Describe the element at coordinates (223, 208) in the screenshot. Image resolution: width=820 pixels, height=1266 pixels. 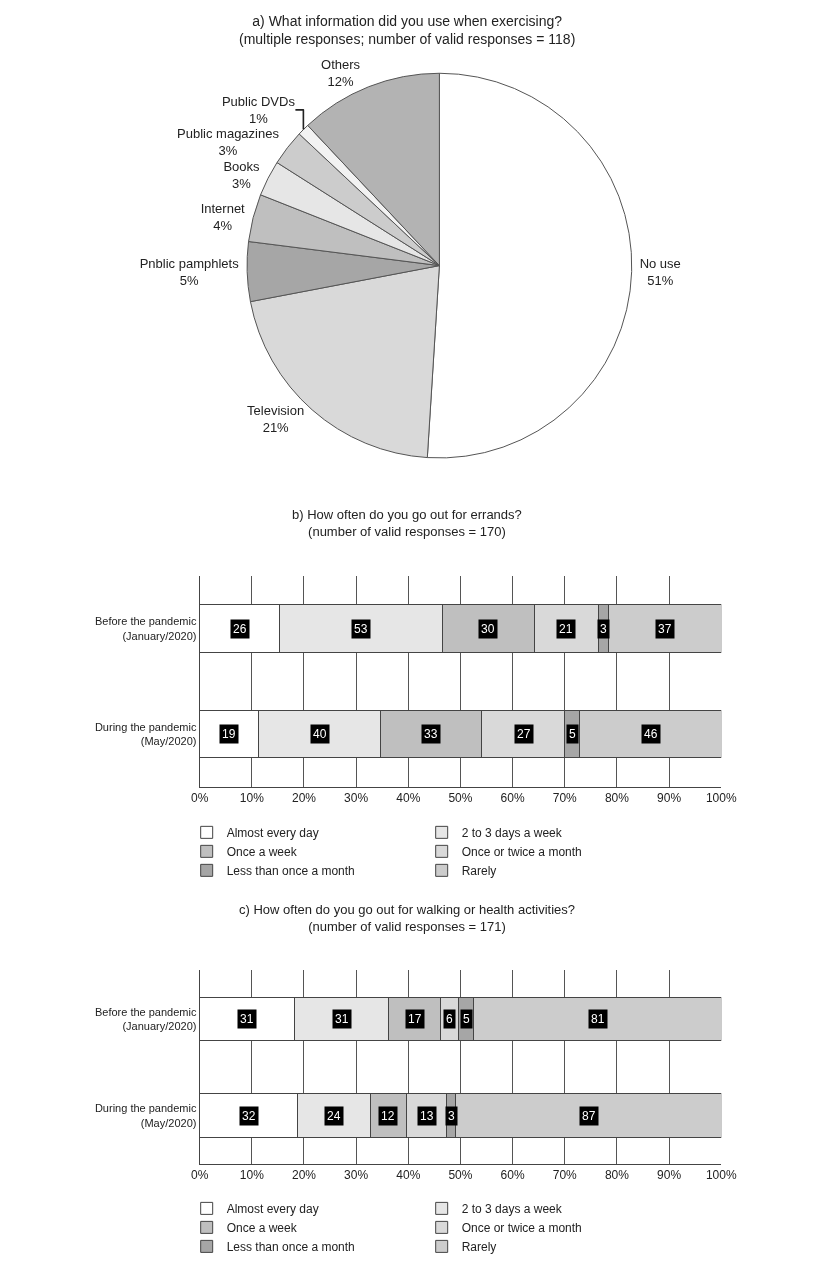
I see `slice-label: Internet` at that location.